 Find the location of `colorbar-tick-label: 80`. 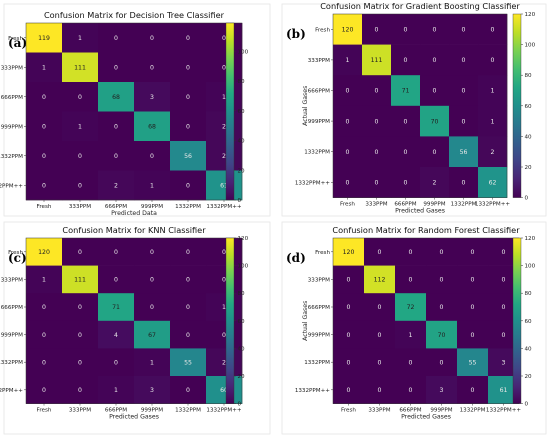

colorbar-tick-label: 80 is located at coordinates (242, 294).